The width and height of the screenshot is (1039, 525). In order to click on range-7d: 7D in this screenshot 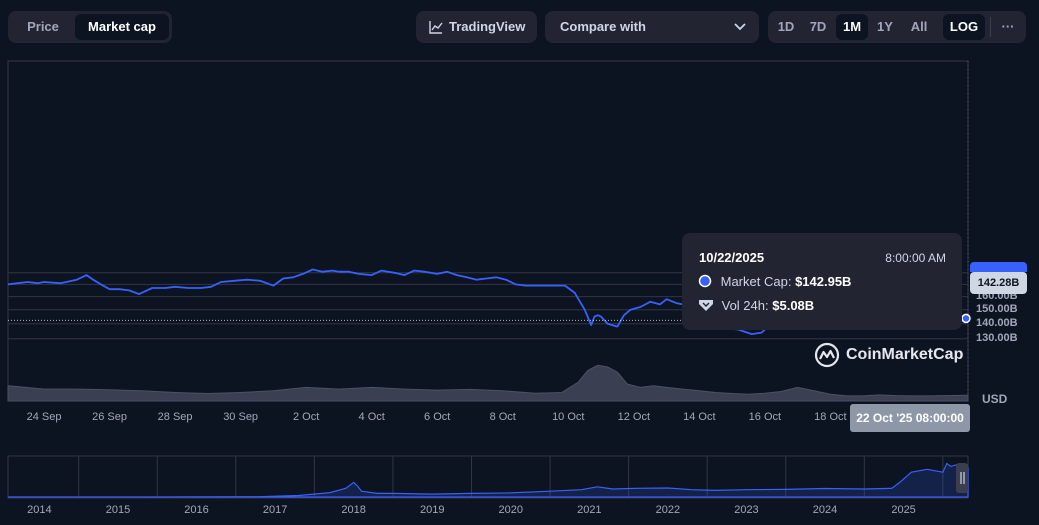, I will do `click(818, 26)`.